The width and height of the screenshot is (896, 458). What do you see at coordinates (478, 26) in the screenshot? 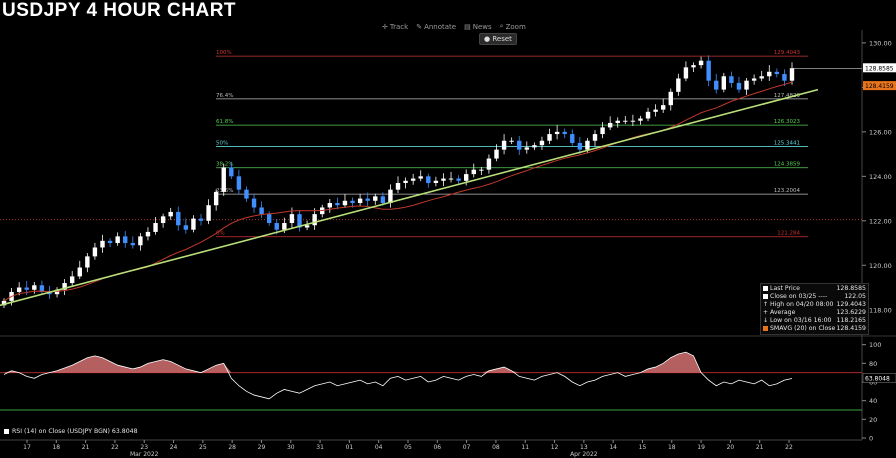
I see `news-button: ▤ News` at bounding box center [478, 26].